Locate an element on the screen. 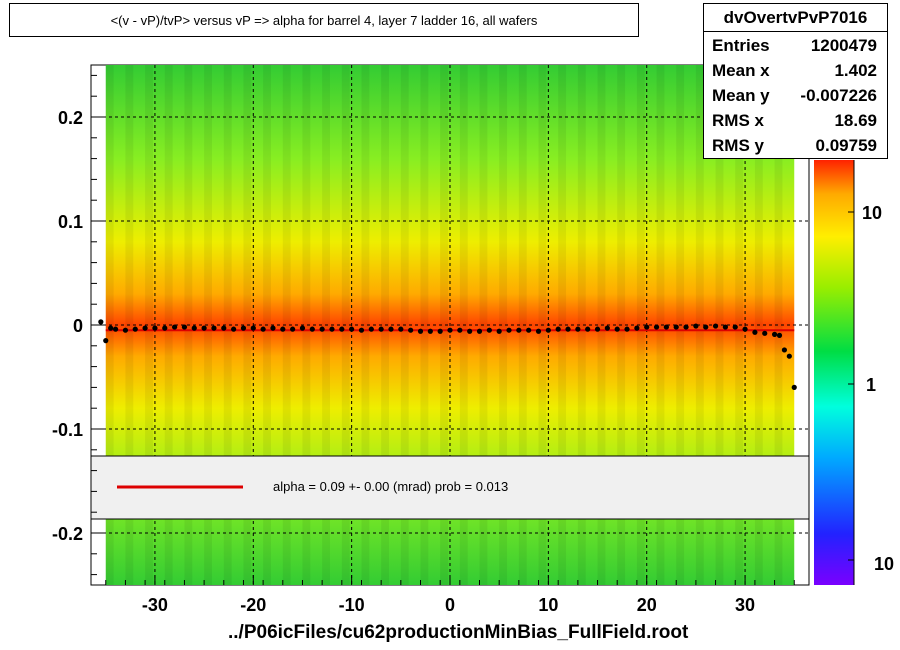  profile-markers is located at coordinates (447, 354).